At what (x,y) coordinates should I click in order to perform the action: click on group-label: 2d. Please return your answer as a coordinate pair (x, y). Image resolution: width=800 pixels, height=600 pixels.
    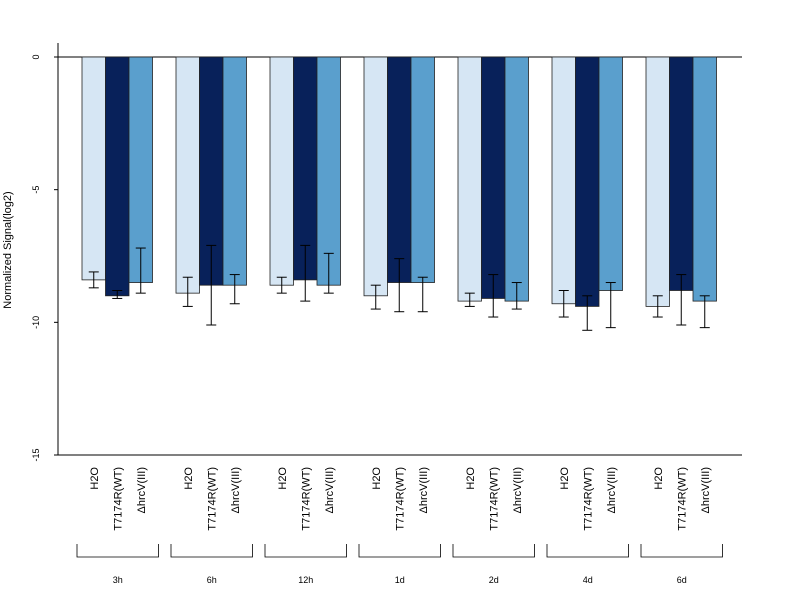
    Looking at the image, I should click on (494, 580).